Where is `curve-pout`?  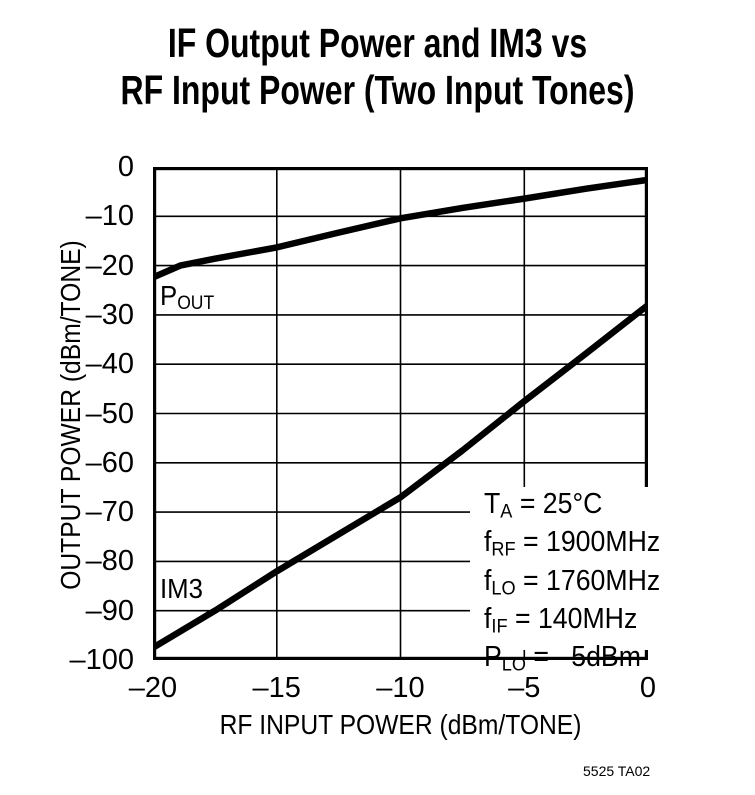
curve-pout is located at coordinates (400, 228).